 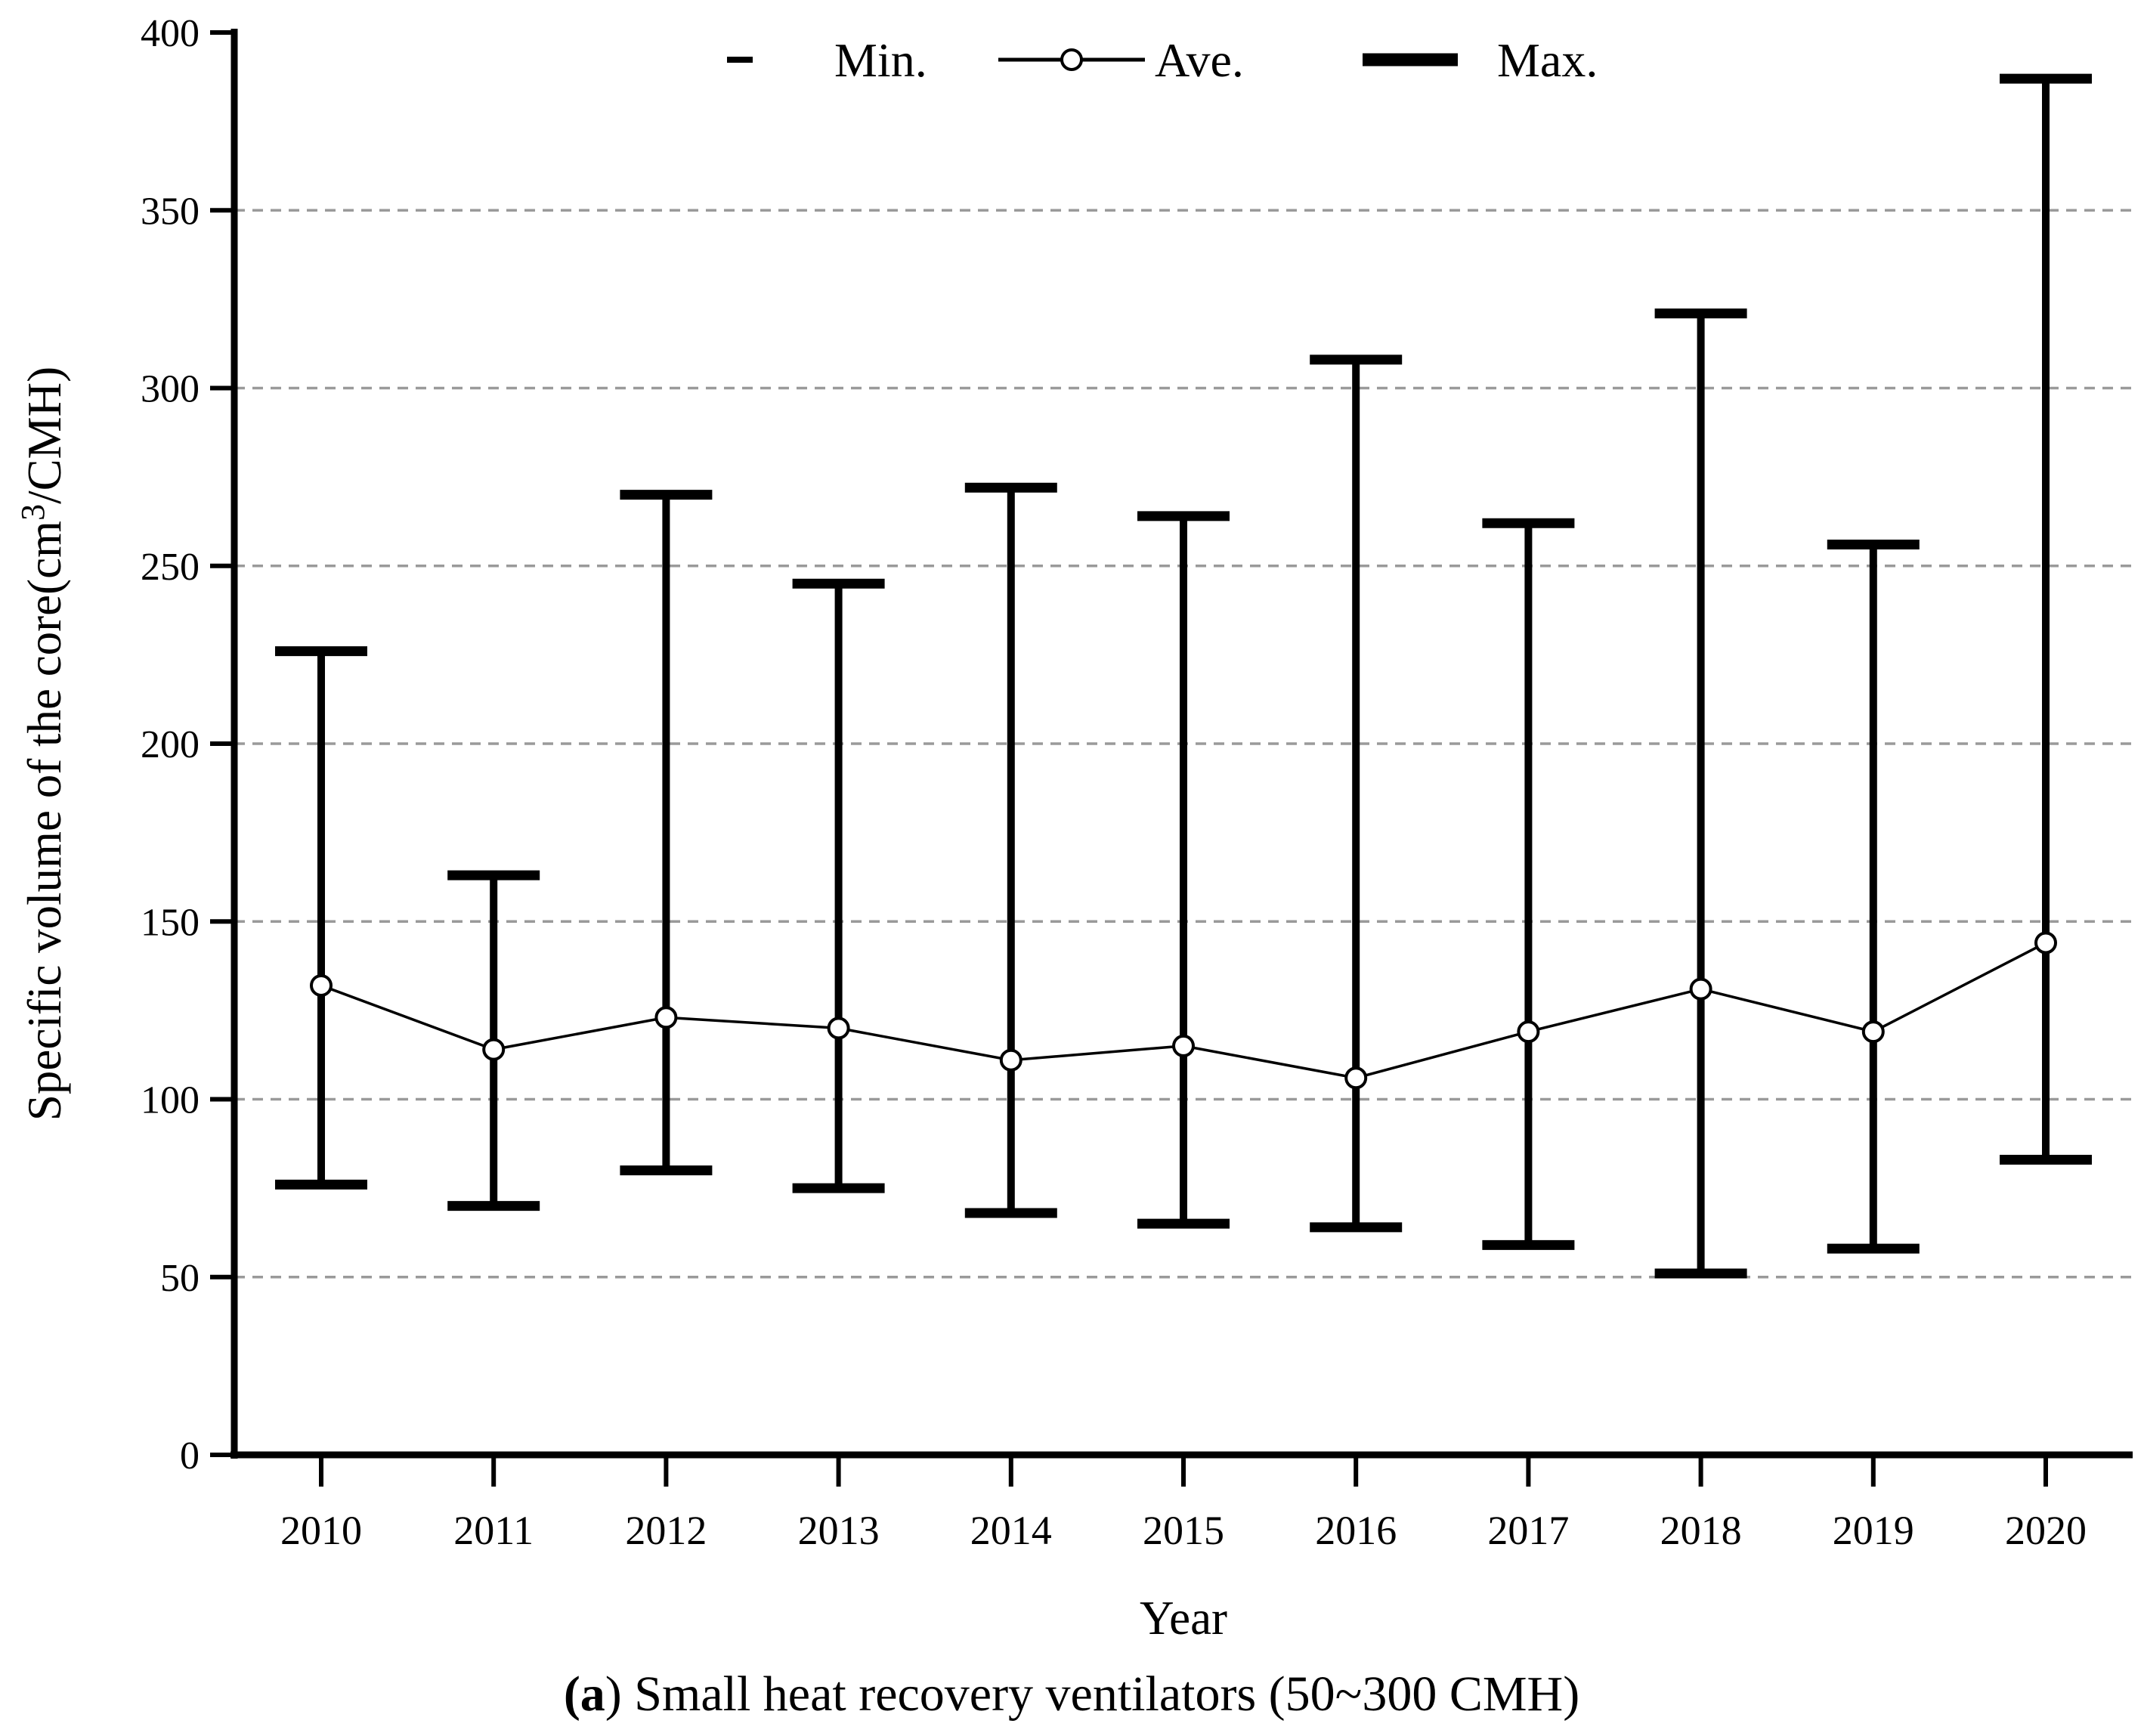 What do you see at coordinates (839, 1530) in the screenshot?
I see `x-tick-label: 2013` at bounding box center [839, 1530].